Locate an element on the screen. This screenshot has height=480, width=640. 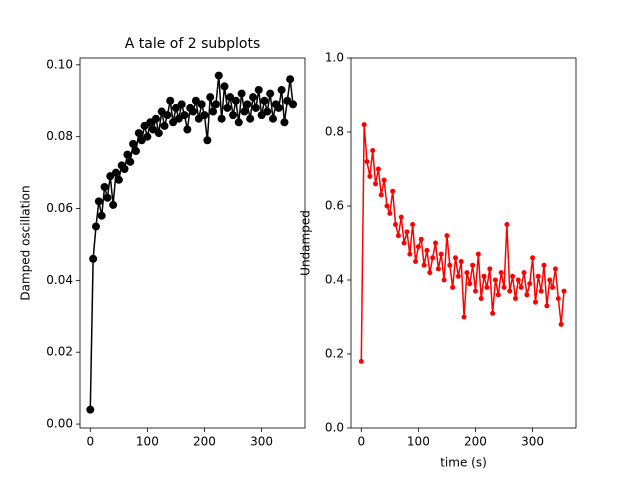
y-tick-label: 0.00 is located at coordinates (59, 424).